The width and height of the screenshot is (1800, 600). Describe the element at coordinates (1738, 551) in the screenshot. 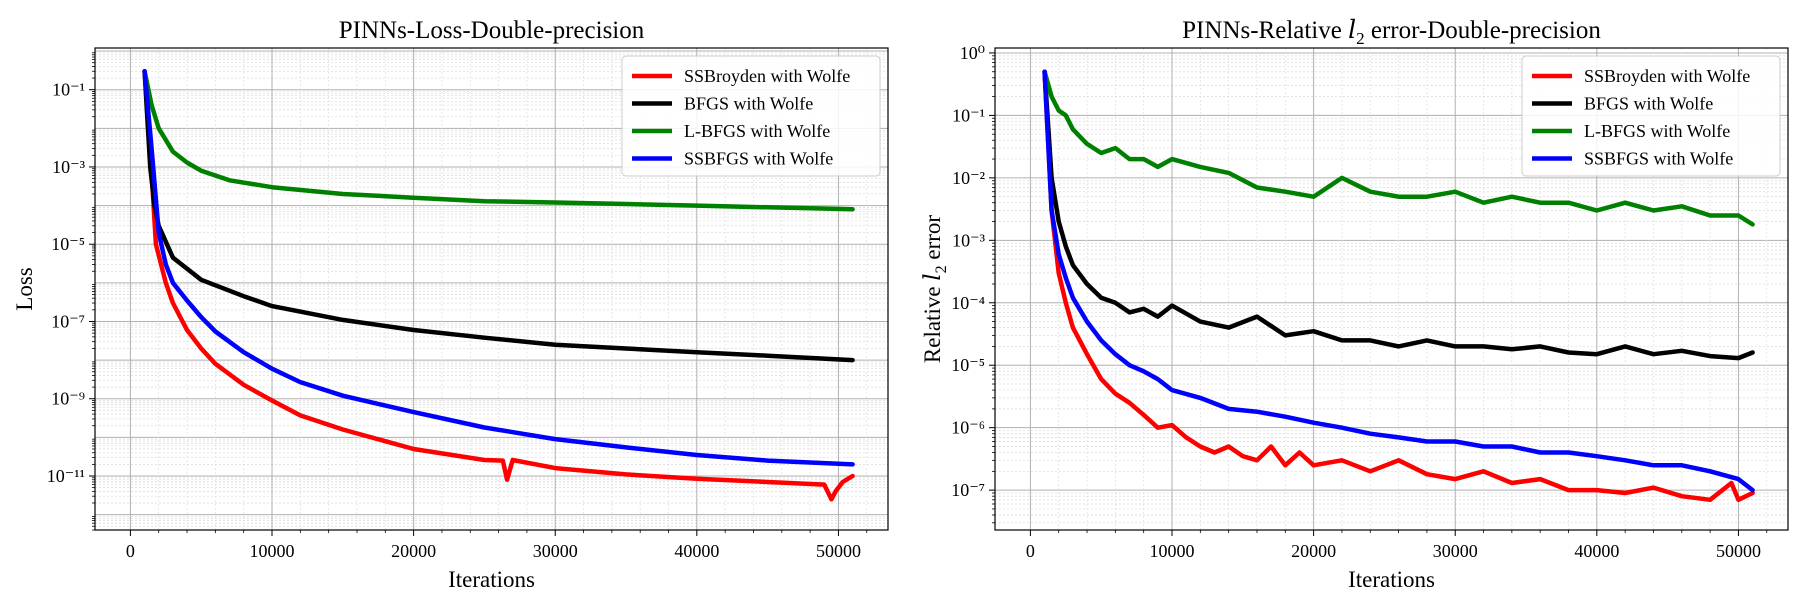

I see `chart-2-x-tick-label: 50000` at that location.